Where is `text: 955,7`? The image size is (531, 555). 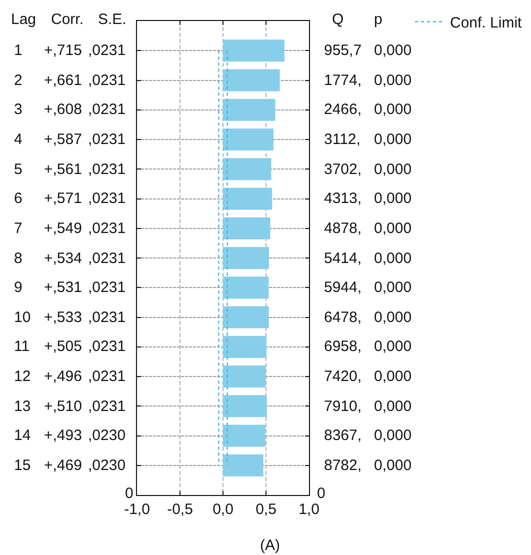 text: 955,7 is located at coordinates (343, 50).